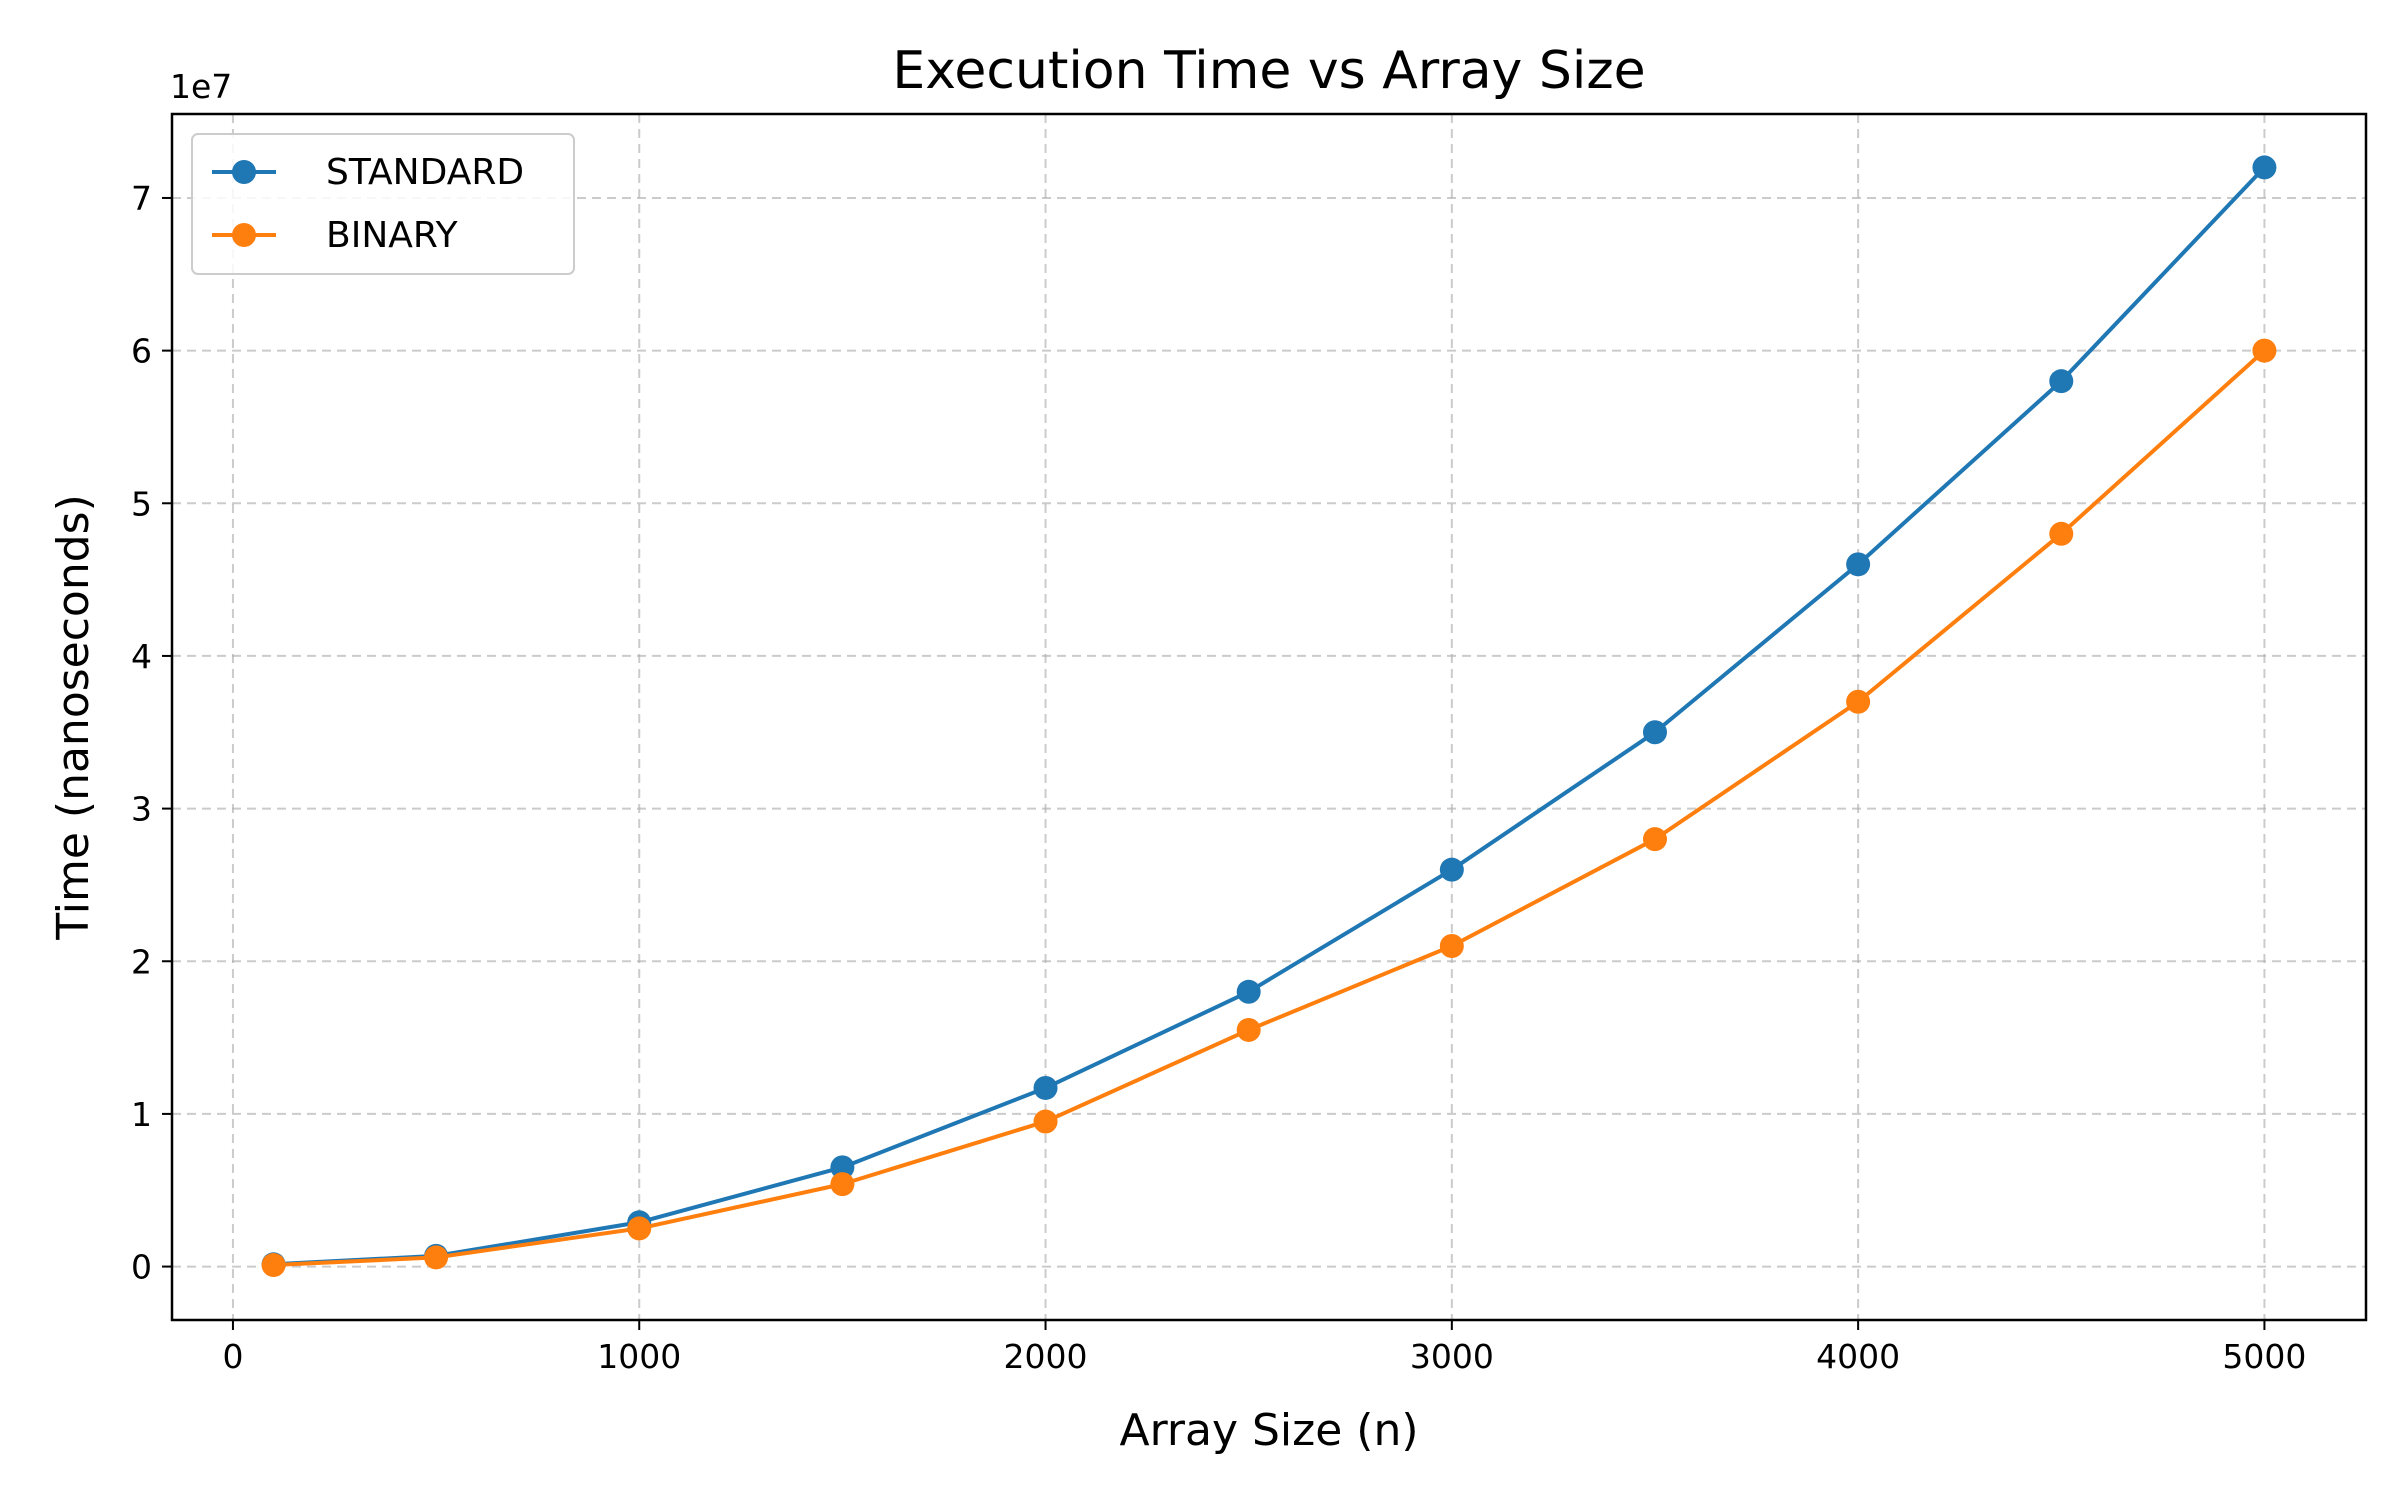  Describe the element at coordinates (141, 1267) in the screenshot. I see `y-tick-label: 0` at that location.